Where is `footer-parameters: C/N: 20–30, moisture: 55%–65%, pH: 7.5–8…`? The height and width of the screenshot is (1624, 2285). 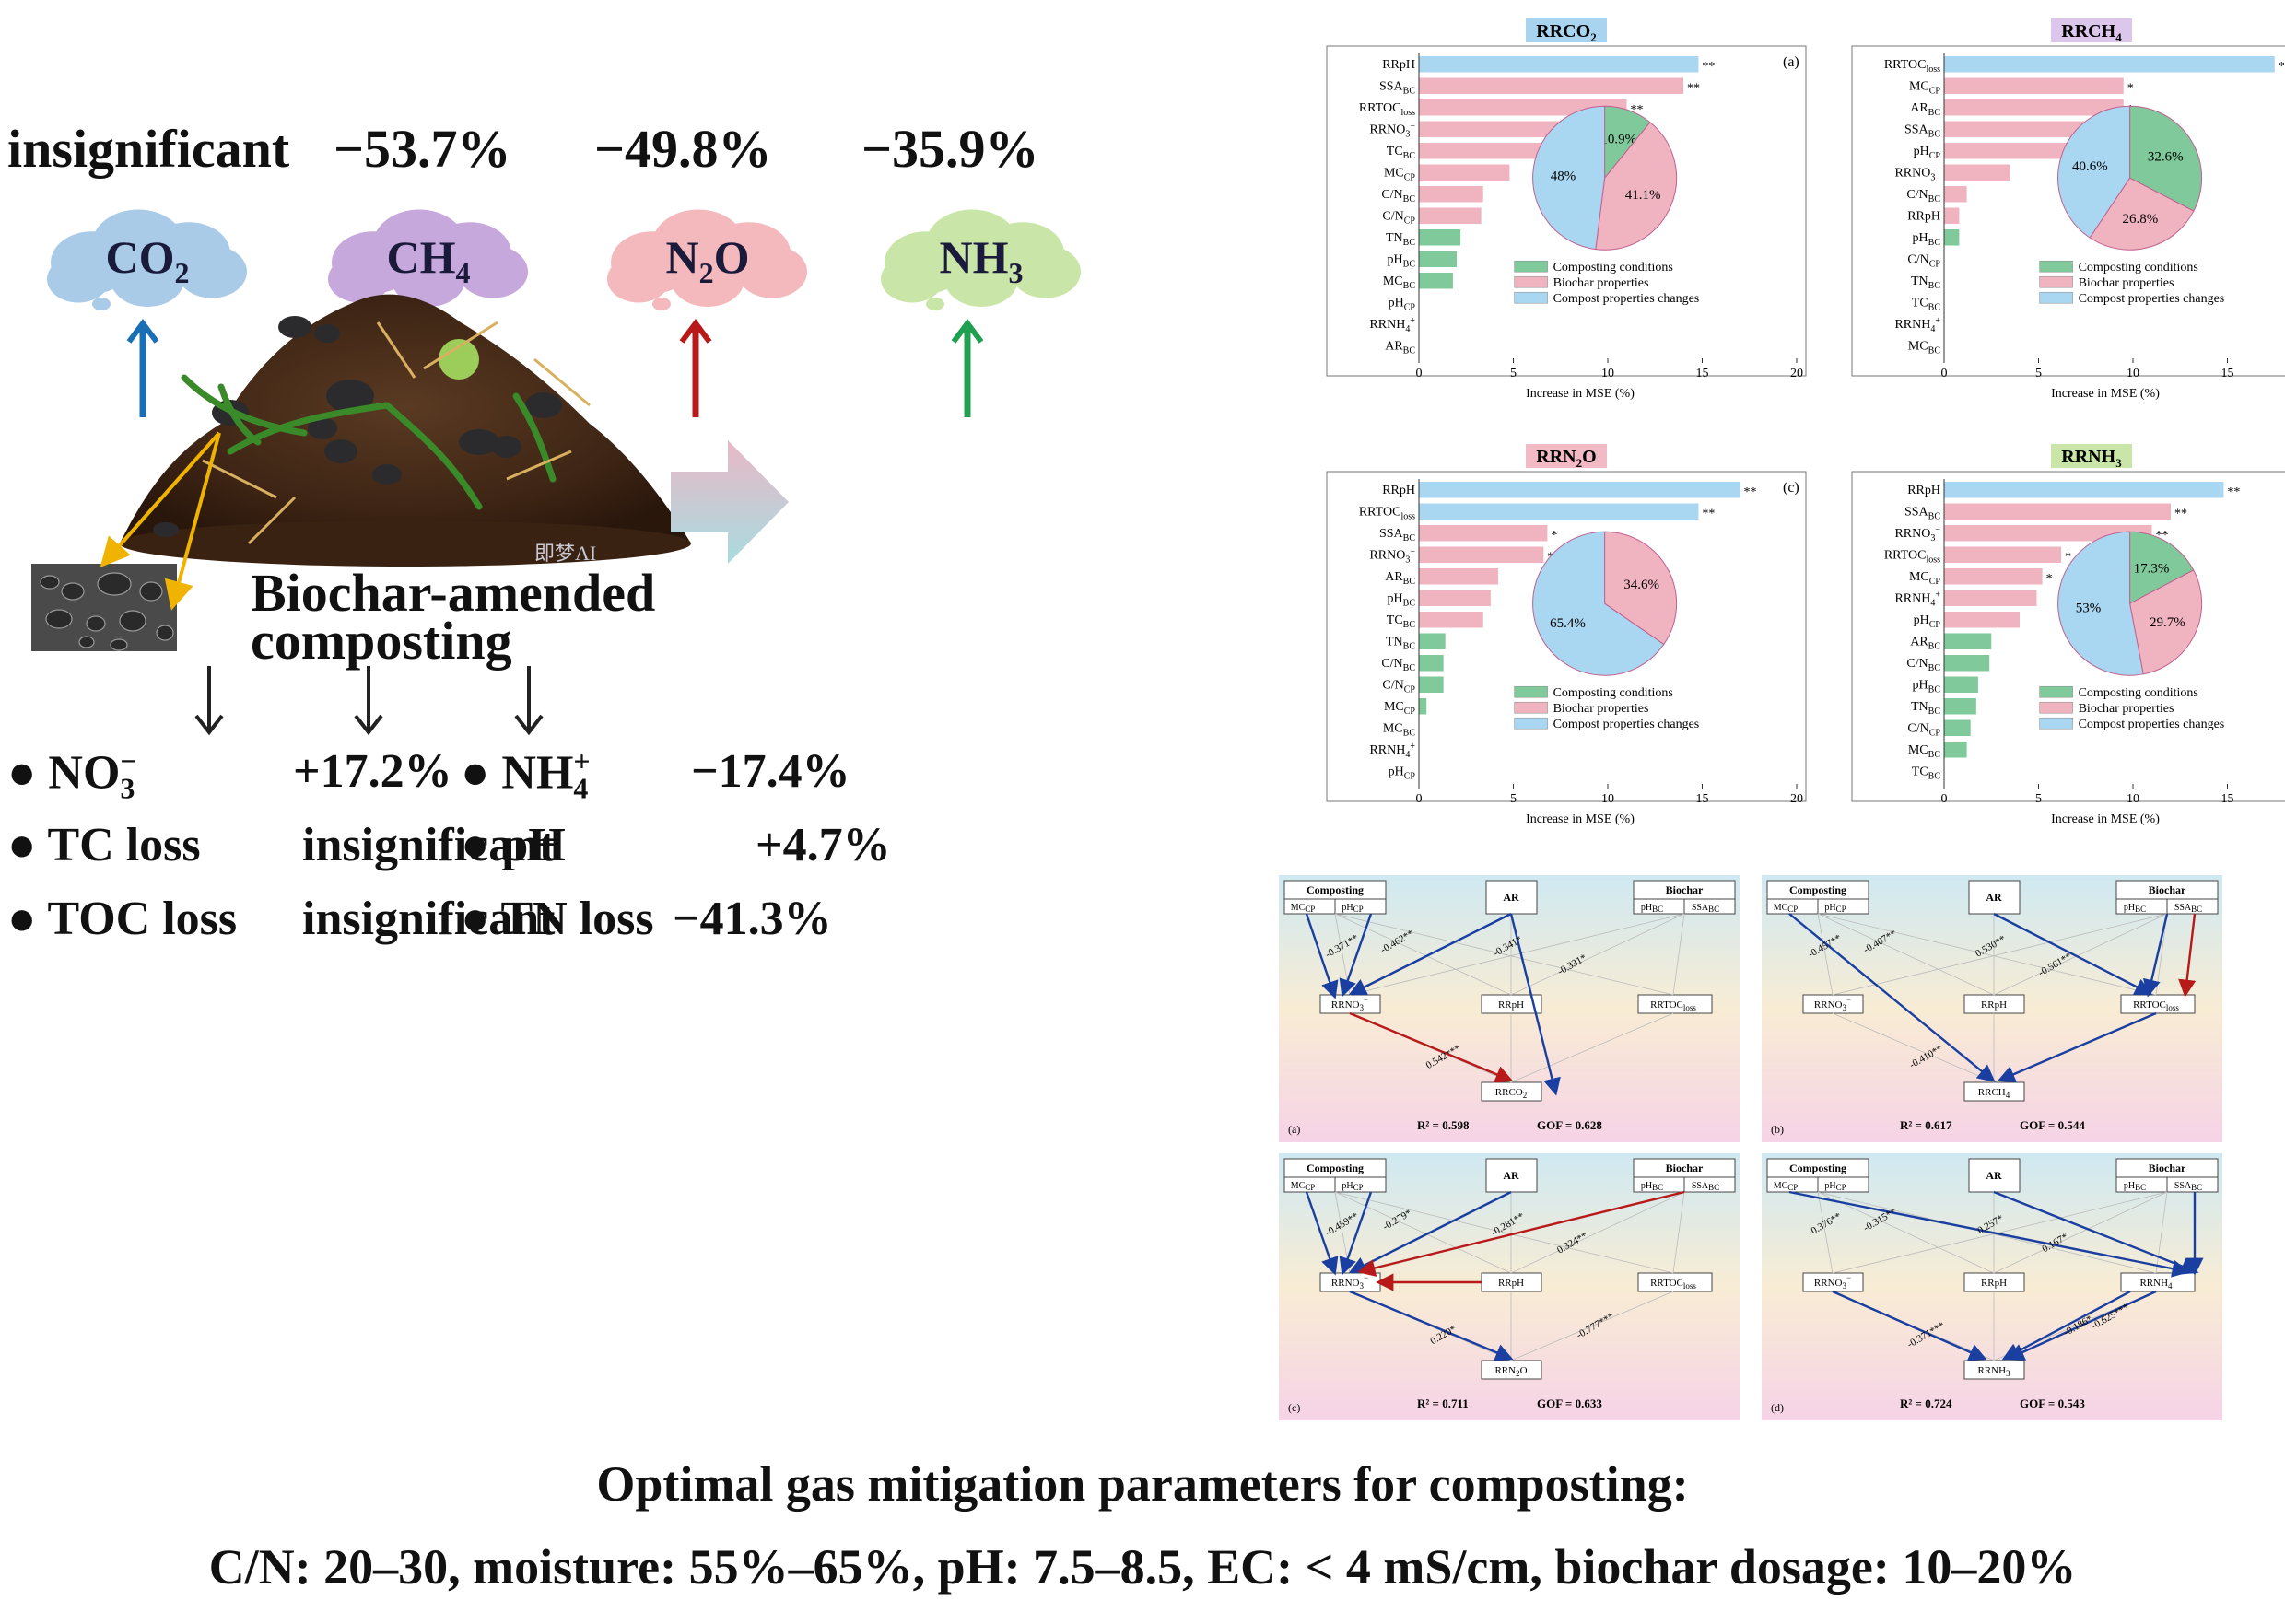 footer-parameters: C/N: 20–30, moisture: 55%–65%, pH: 7.5–8… is located at coordinates (1142, 1567).